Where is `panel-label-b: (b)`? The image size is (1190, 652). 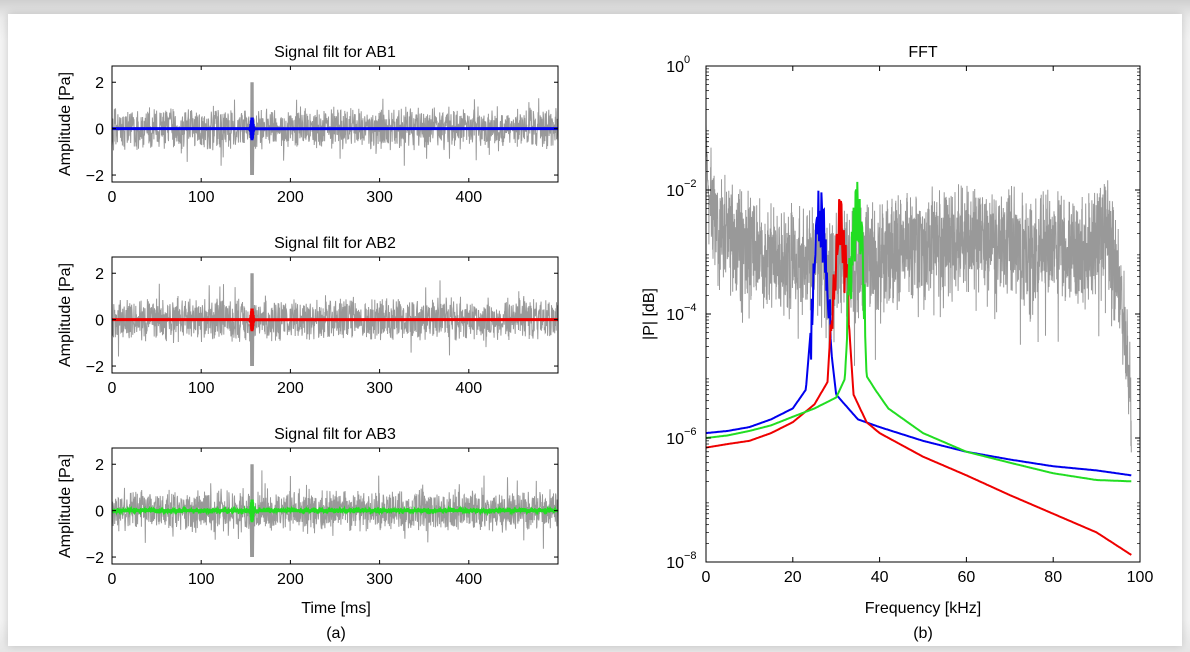 panel-label-b: (b) is located at coordinates (923, 633).